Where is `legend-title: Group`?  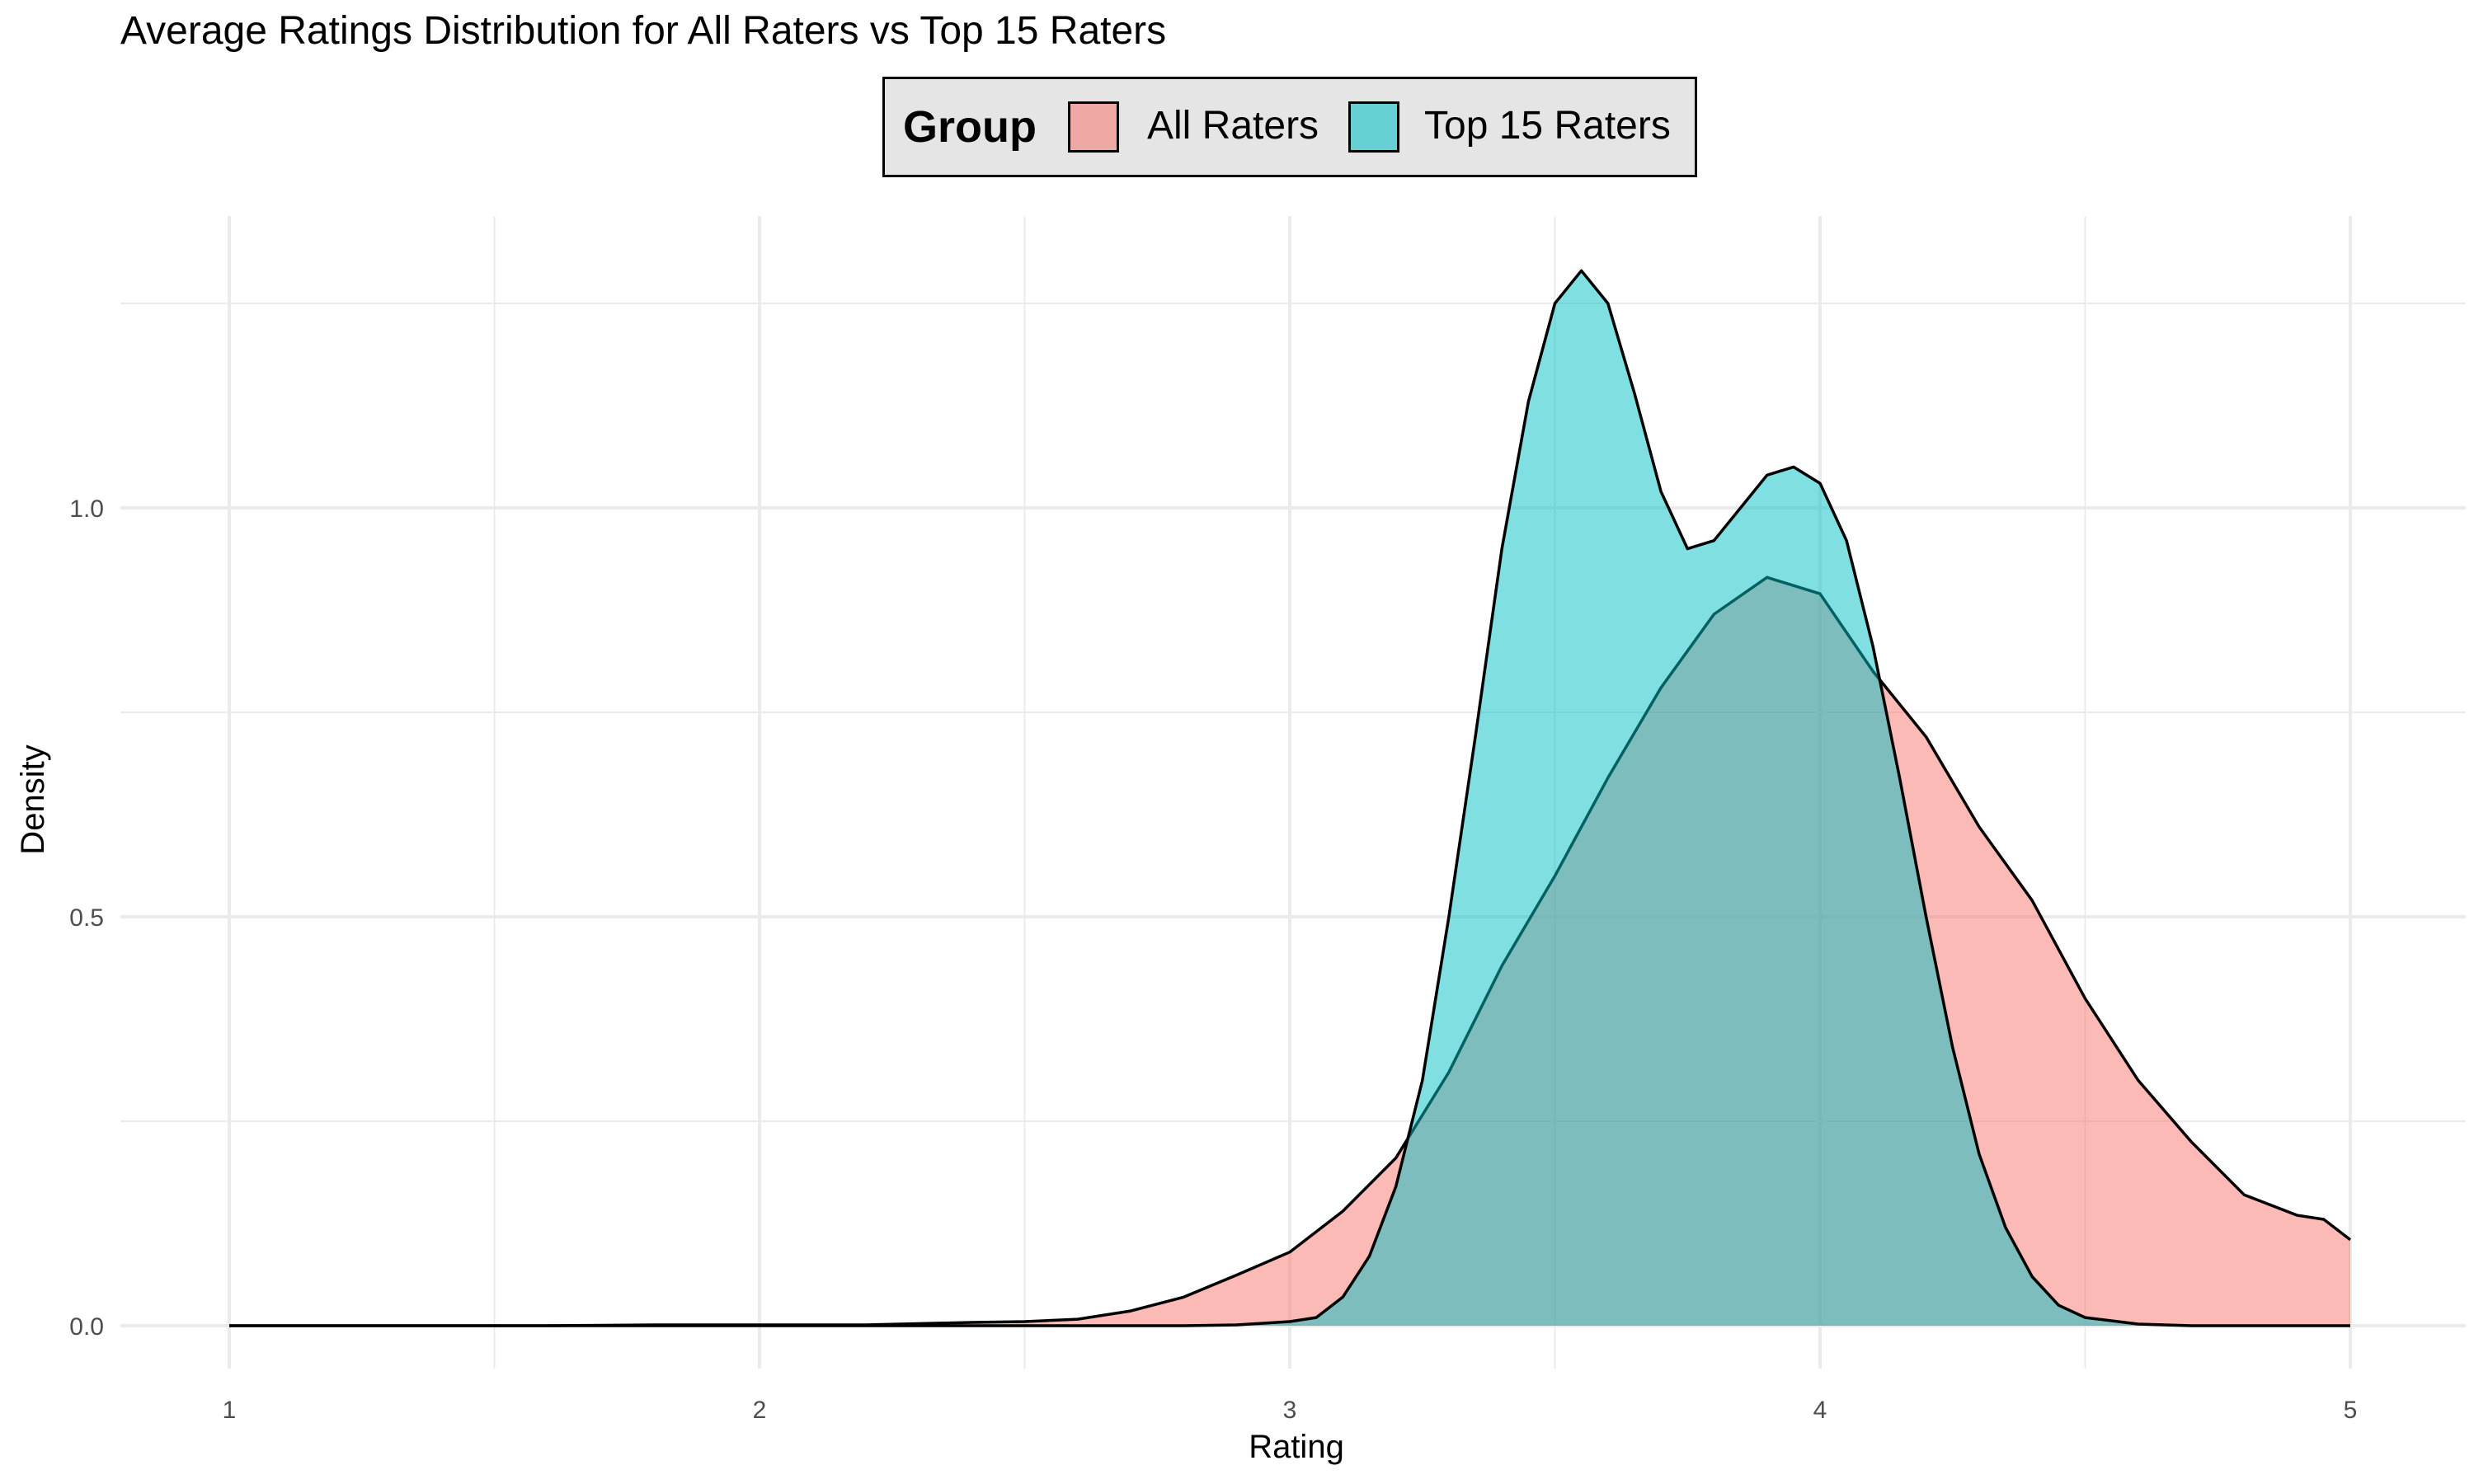
legend-title: Group is located at coordinates (970, 127).